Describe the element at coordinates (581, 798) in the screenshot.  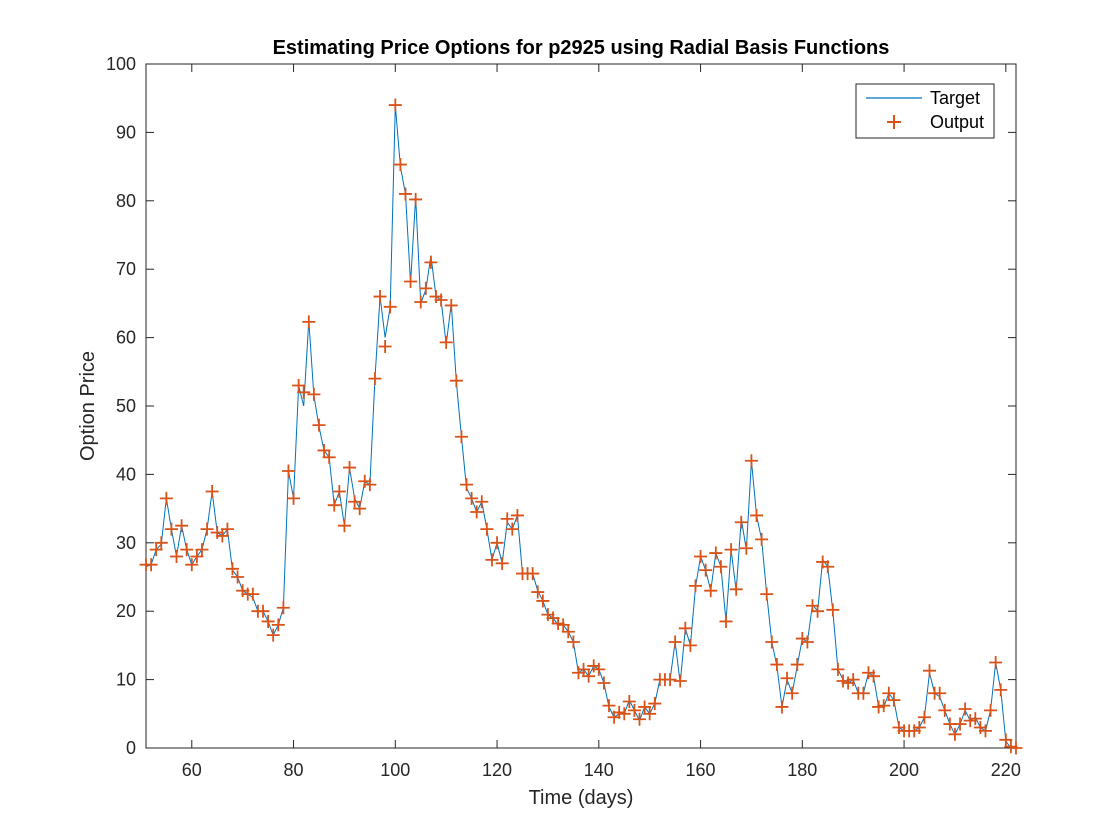
I see `x-axis-title: Time (days)` at that location.